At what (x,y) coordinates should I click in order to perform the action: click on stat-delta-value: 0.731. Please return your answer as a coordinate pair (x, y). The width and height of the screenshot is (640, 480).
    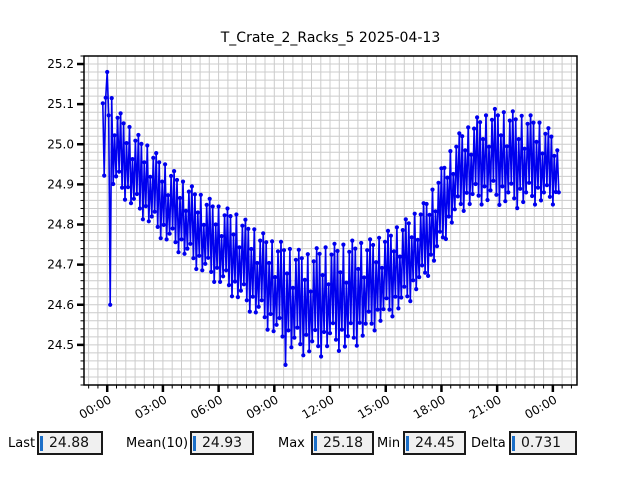
    Looking at the image, I should click on (541, 443).